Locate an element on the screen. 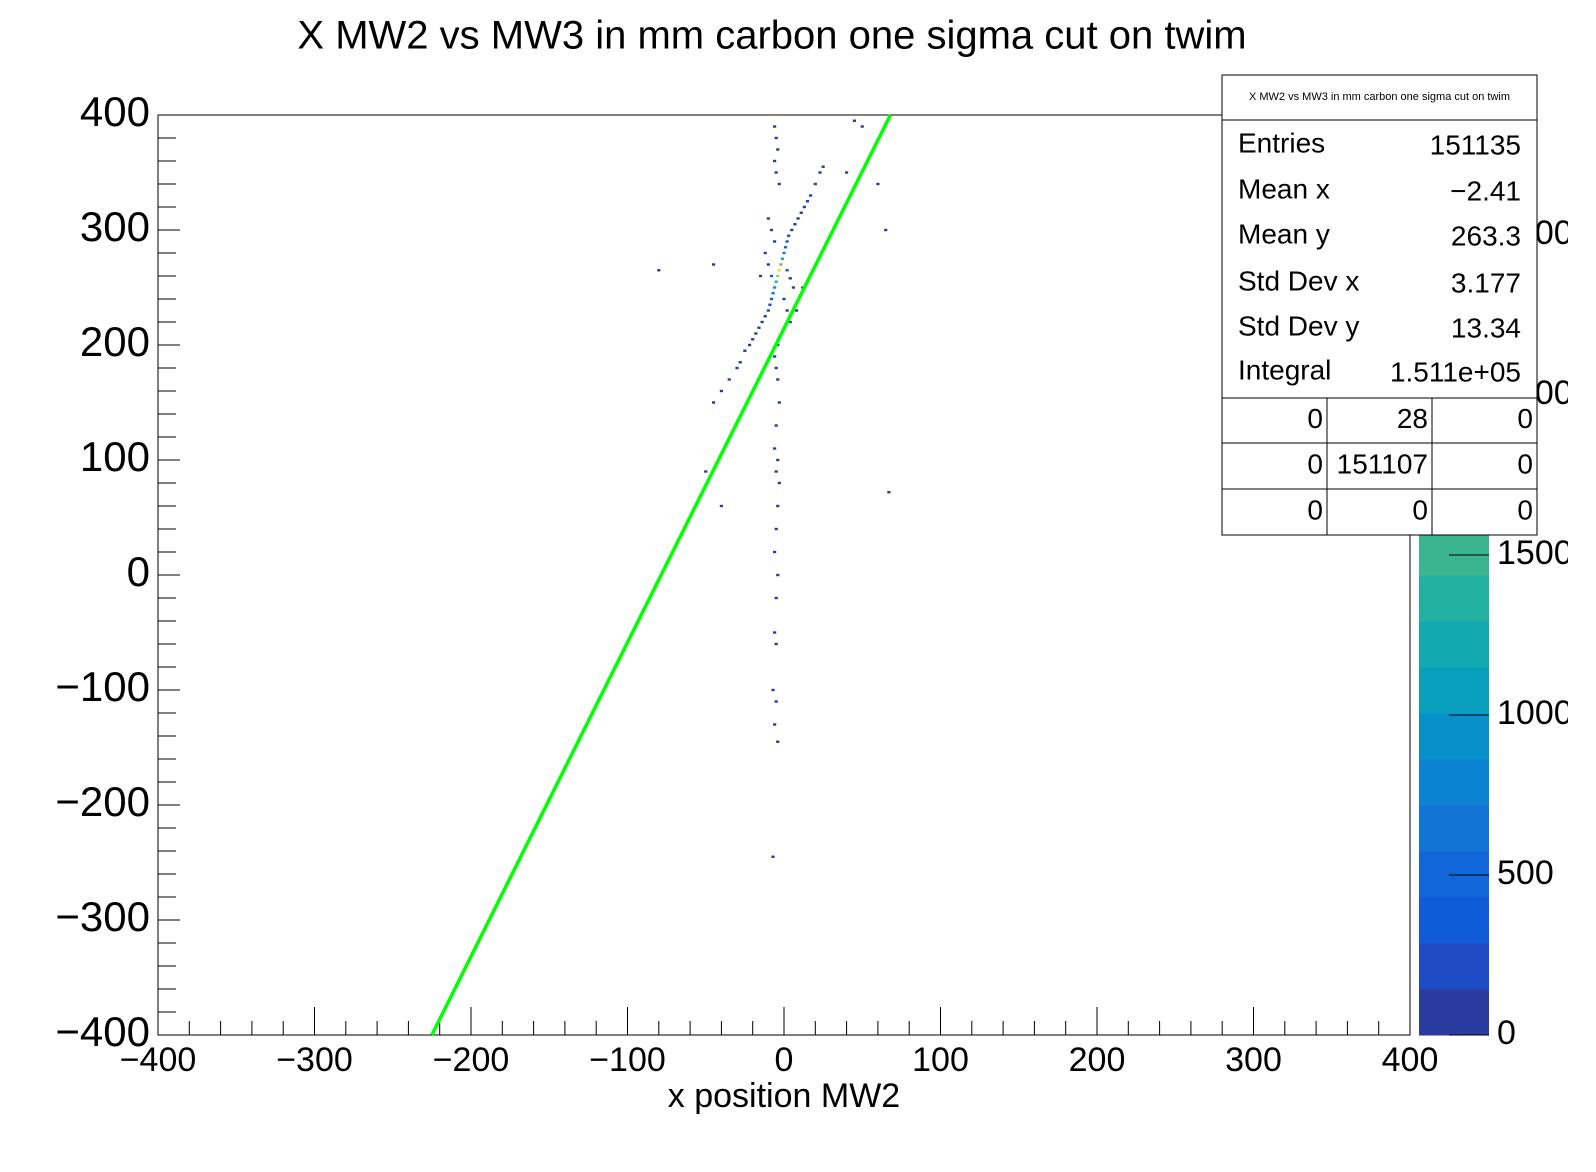  stats-name: Mean x is located at coordinates (1284, 188).